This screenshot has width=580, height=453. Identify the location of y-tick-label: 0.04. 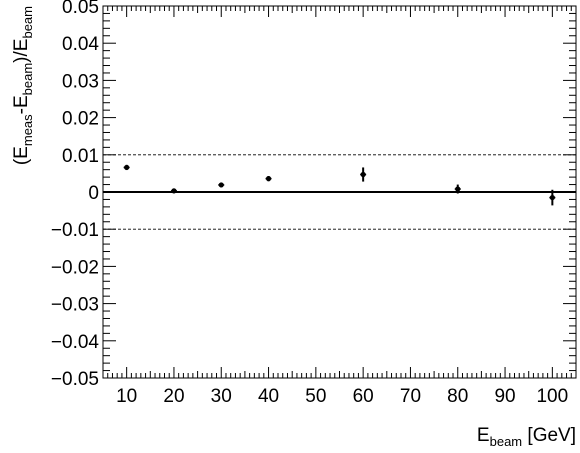
(80, 44).